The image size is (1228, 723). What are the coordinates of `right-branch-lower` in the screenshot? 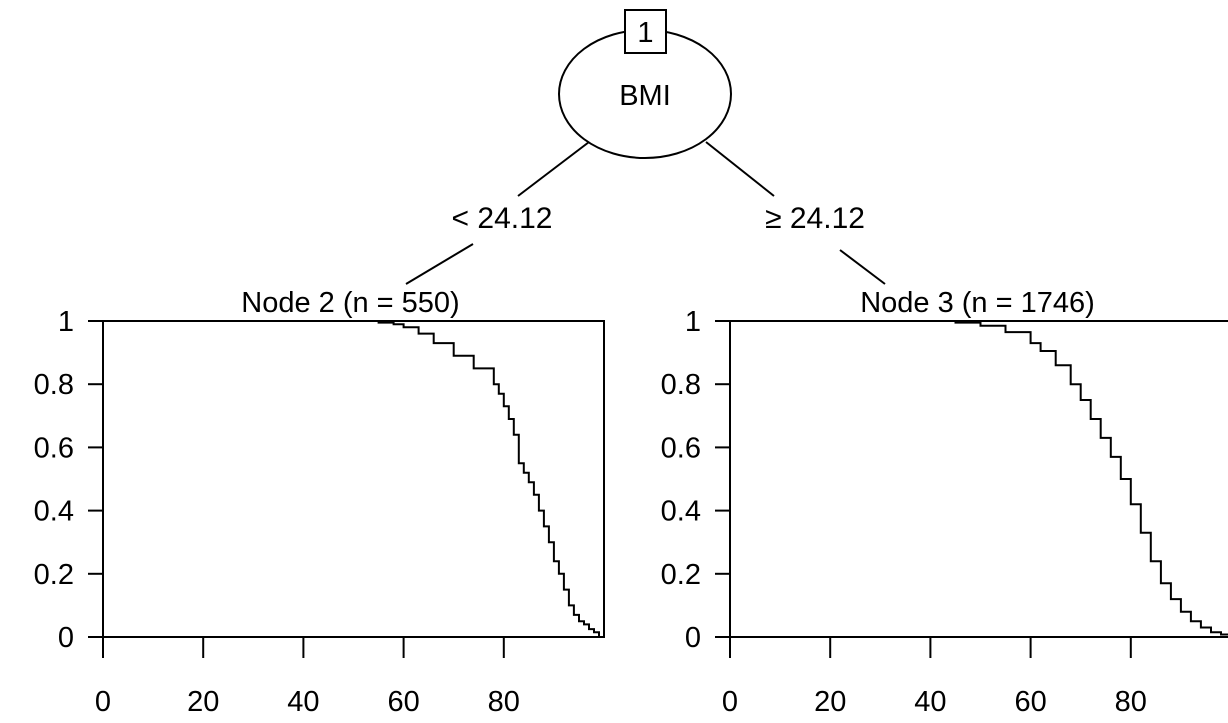 It's located at (862, 267).